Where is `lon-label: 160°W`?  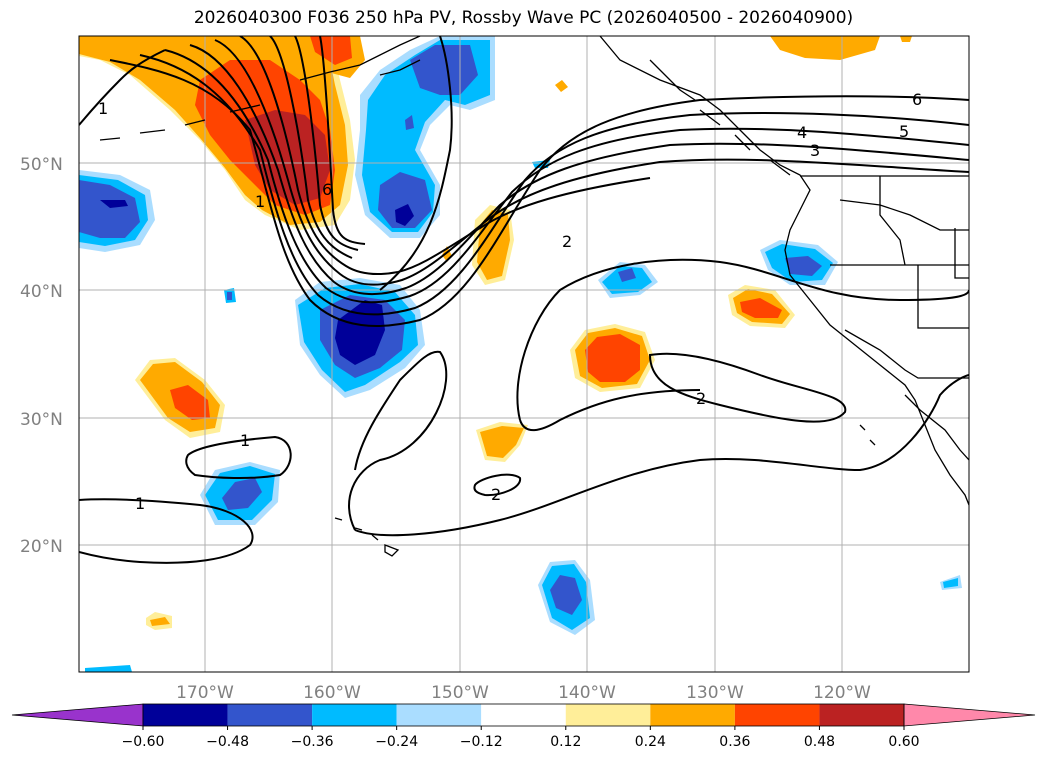
lon-label: 160°W is located at coordinates (332, 693).